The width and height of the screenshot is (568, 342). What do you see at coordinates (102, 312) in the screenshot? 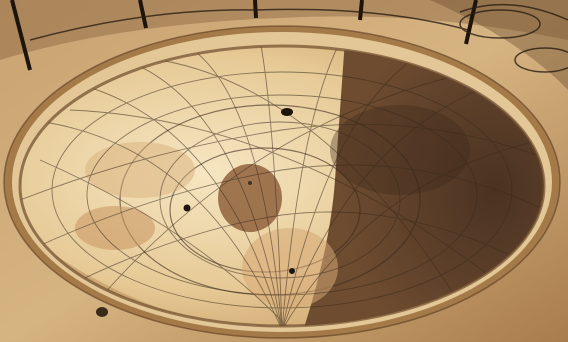
I see `rim-object` at bounding box center [102, 312].